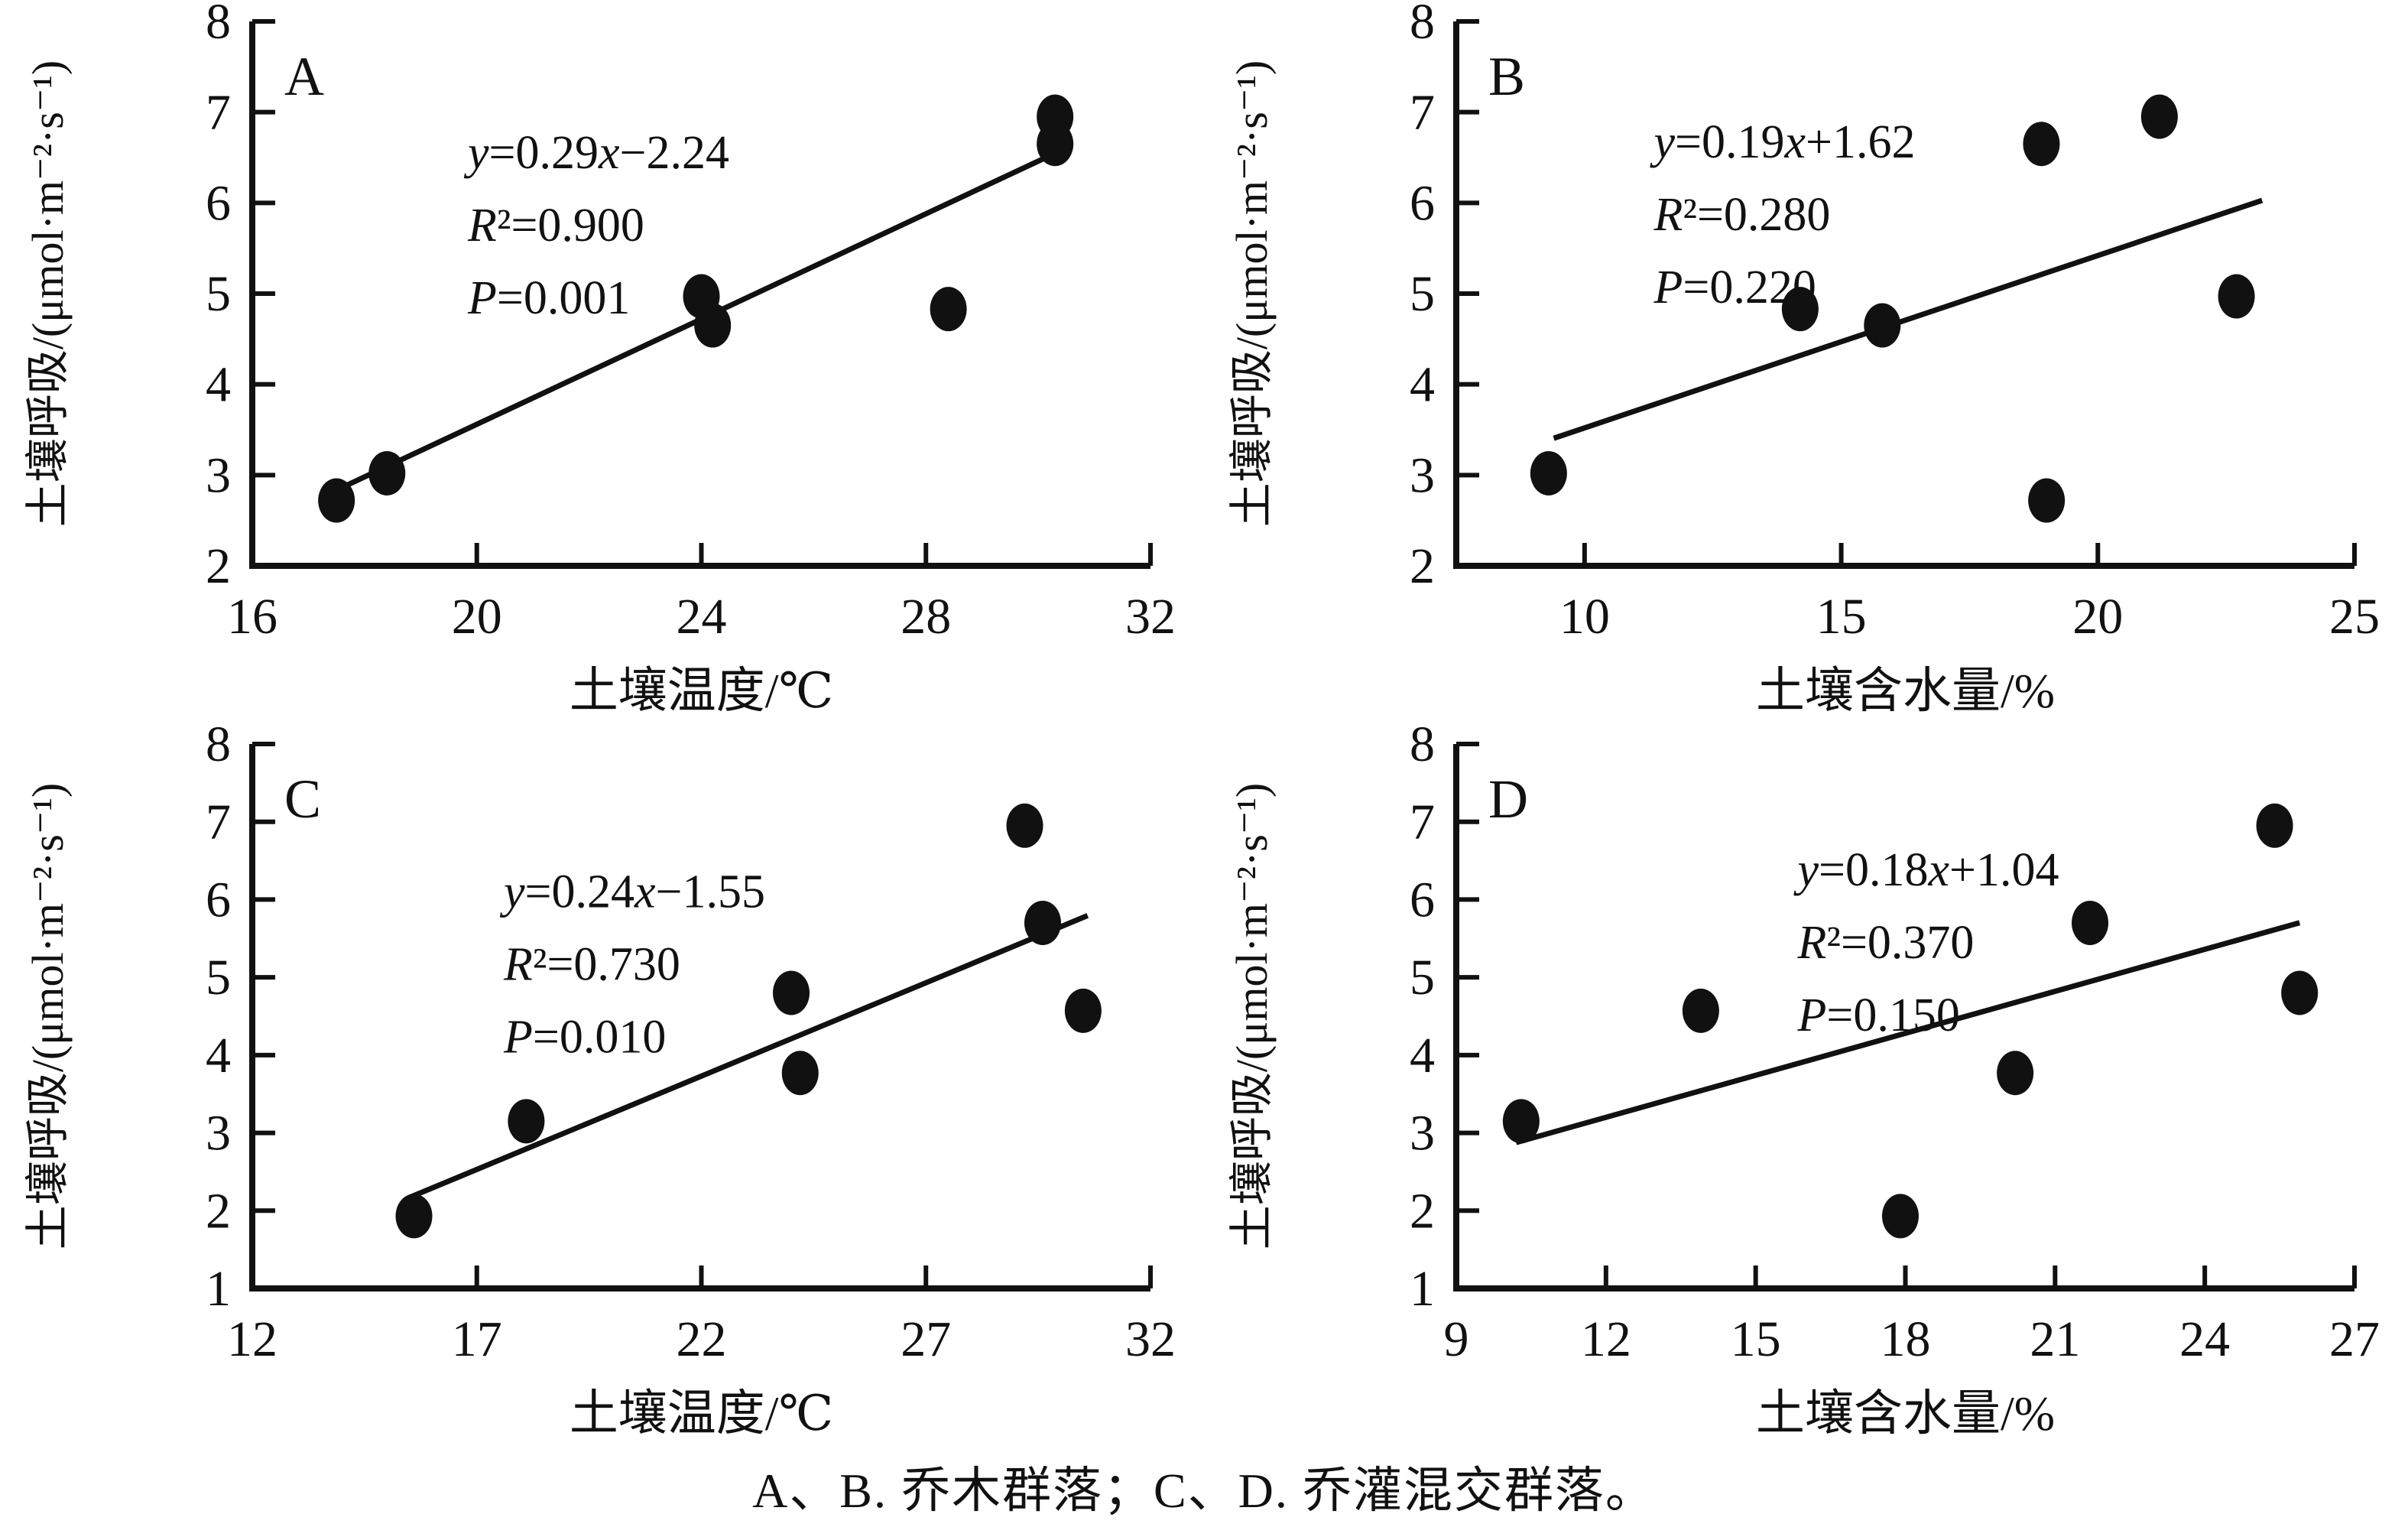 This screenshot has width=2408, height=1527. What do you see at coordinates (1508, 799) in the screenshot?
I see `panel-letter: D` at bounding box center [1508, 799].